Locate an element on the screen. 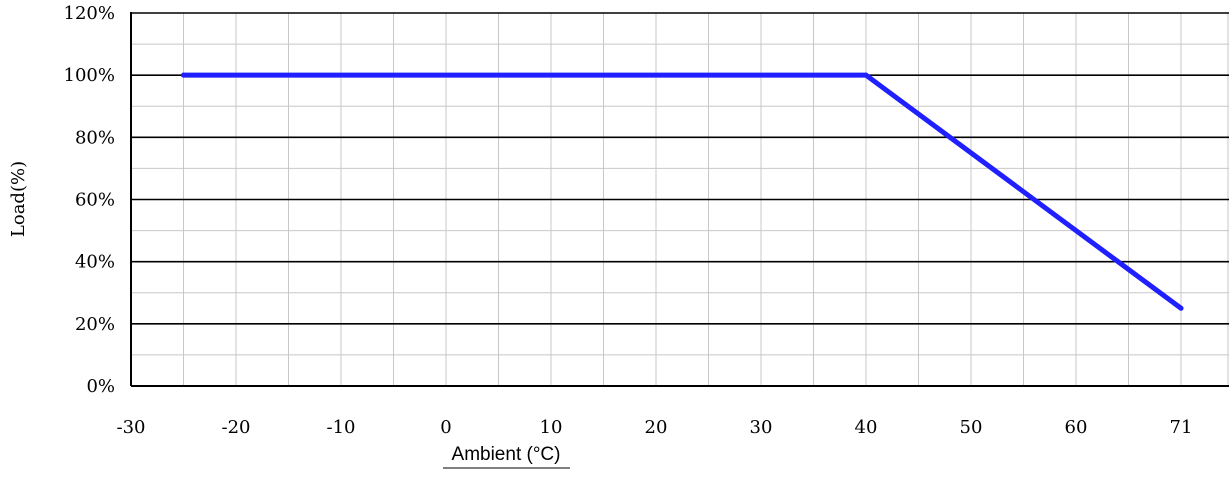 Image resolution: width=1229 pixels, height=497 pixels. x-tick-label: -20 is located at coordinates (236, 427).